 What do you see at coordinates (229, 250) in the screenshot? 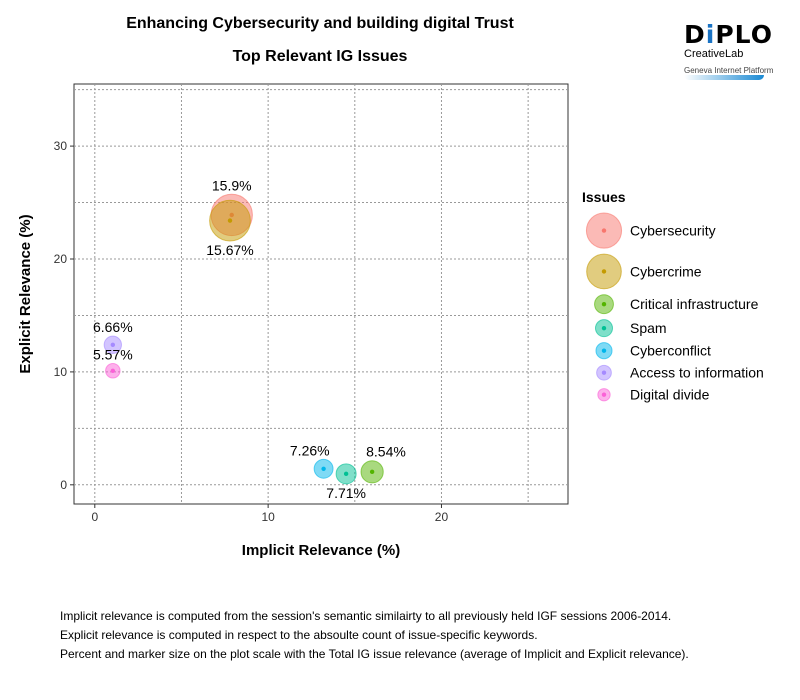
I see `data-label: 15.67%` at bounding box center [229, 250].